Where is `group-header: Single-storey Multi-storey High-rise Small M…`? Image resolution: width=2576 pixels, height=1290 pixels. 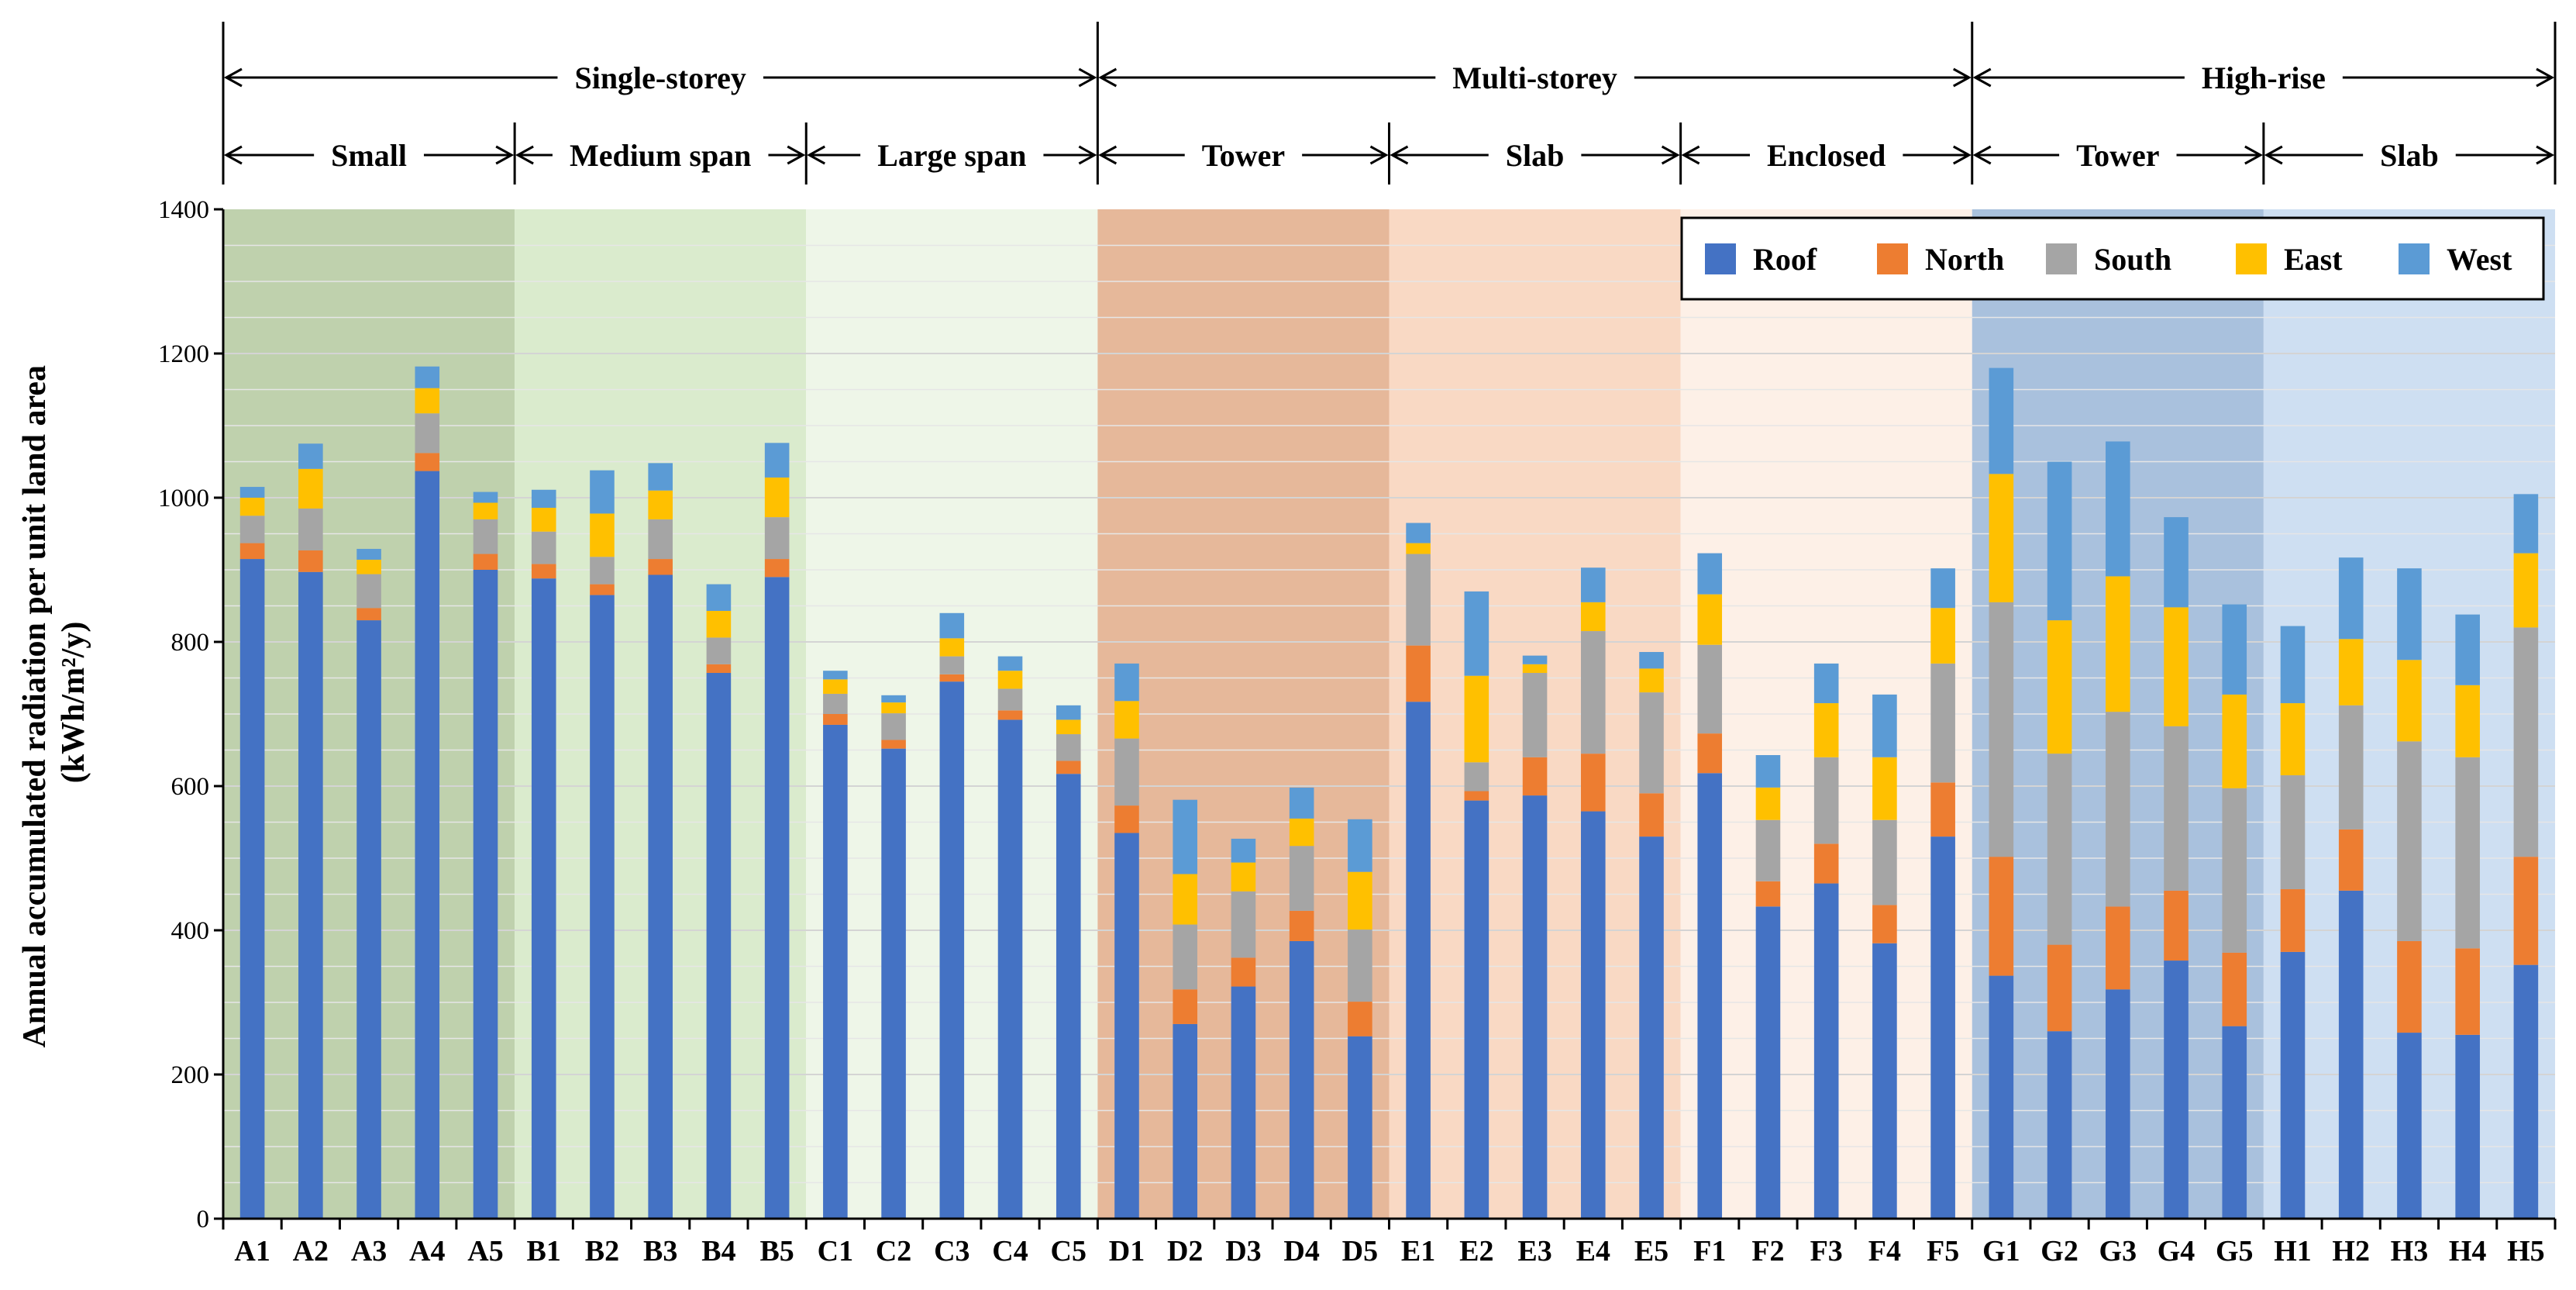 group-header: Single-storey Multi-storey High-rise Small M… is located at coordinates (1389, 103).